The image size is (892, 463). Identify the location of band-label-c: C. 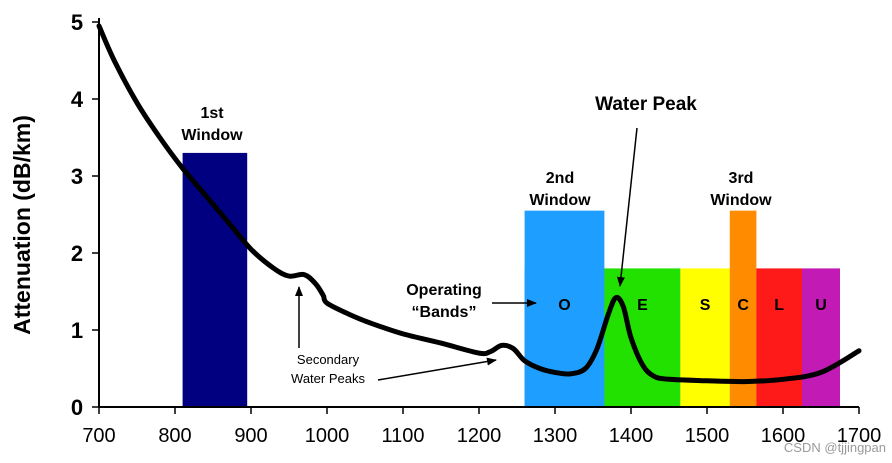
(743, 305).